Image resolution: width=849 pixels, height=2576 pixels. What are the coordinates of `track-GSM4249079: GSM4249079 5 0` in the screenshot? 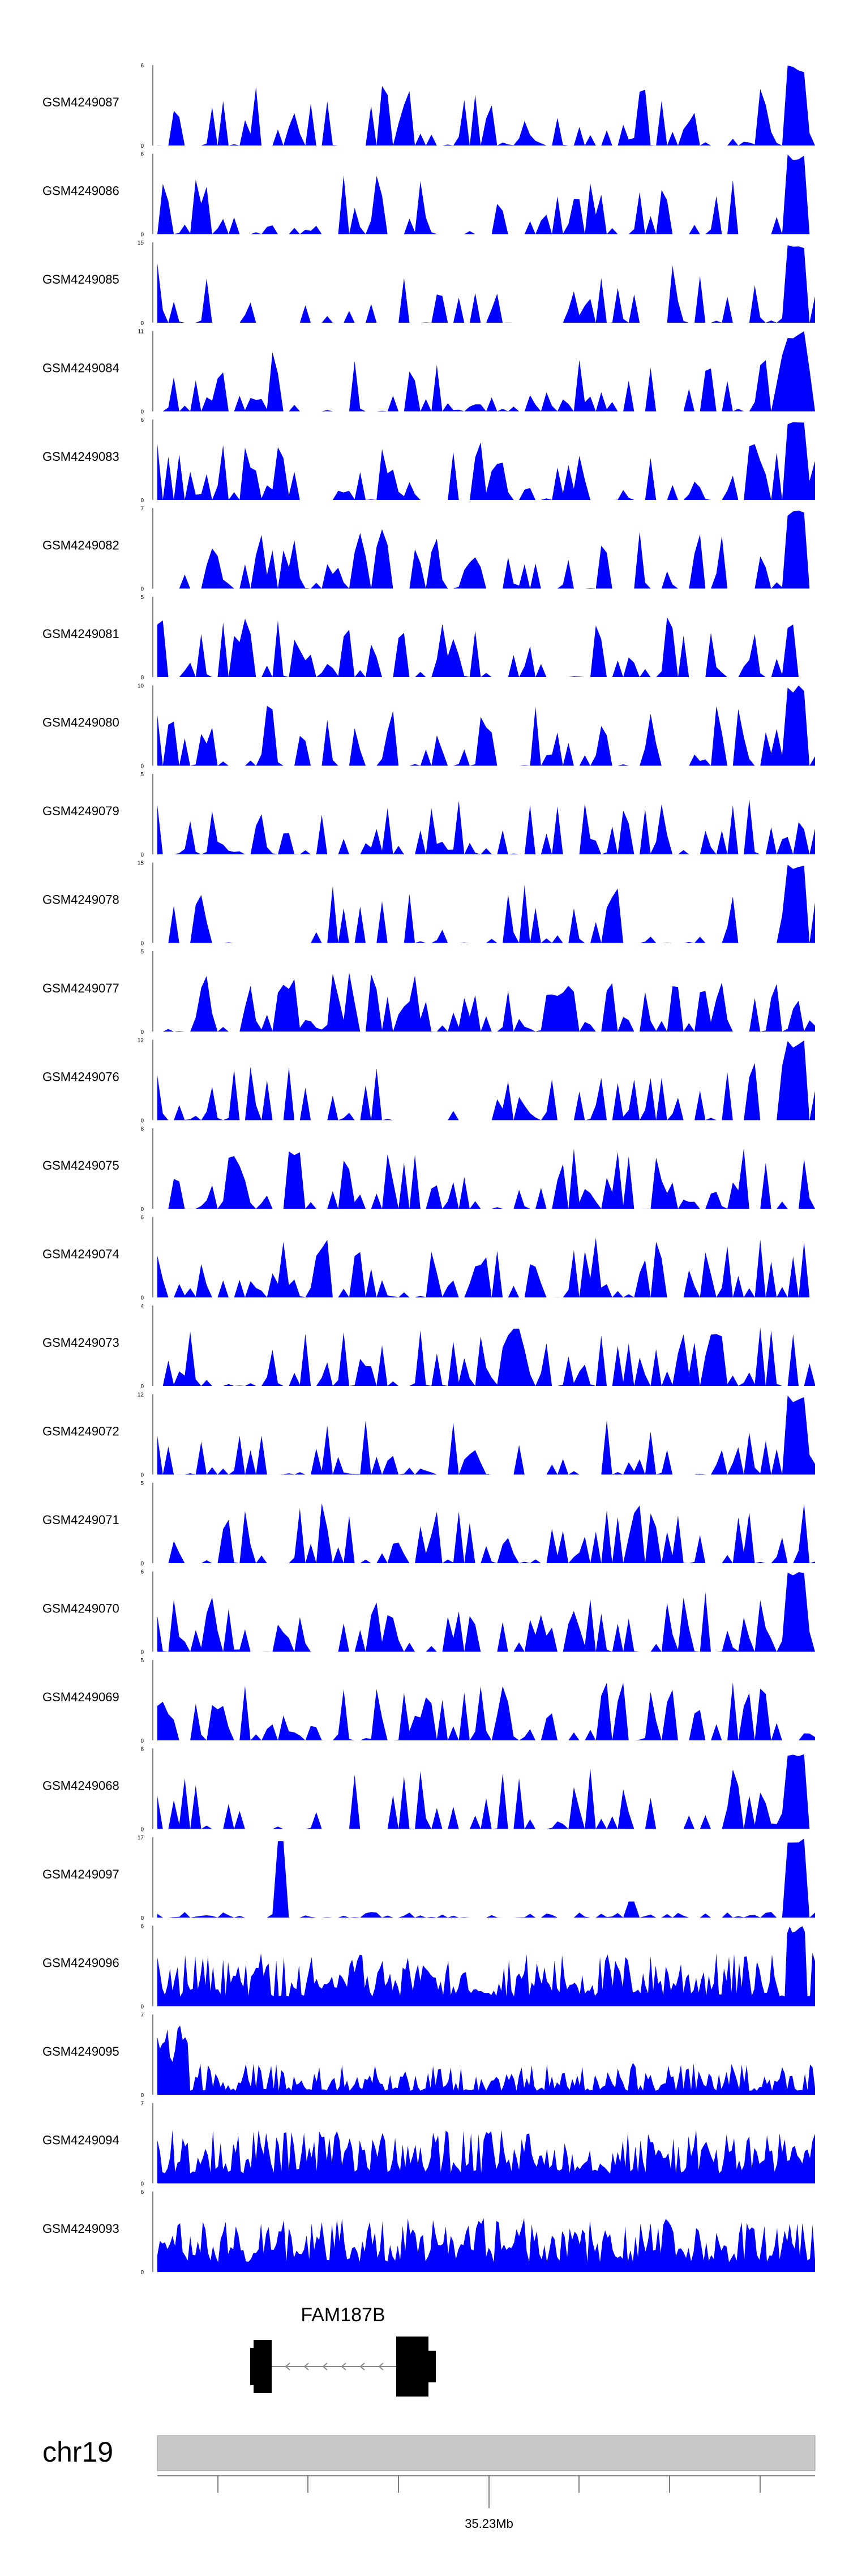 It's located at (428, 815).